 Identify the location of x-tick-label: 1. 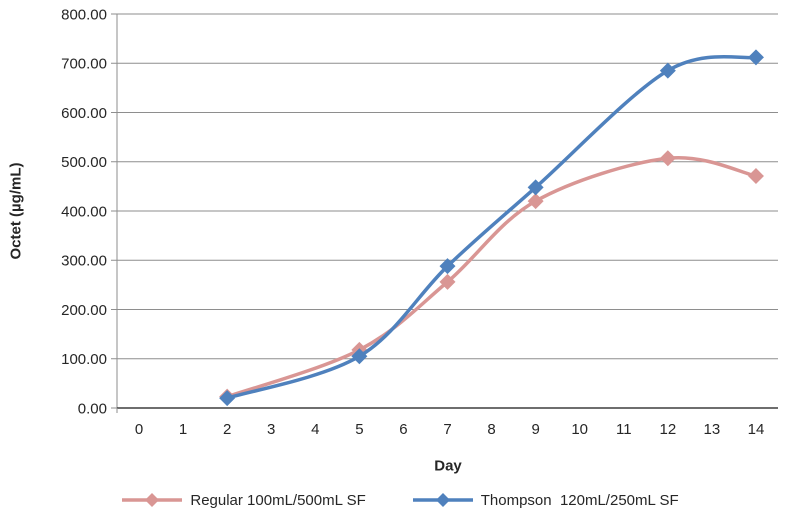
(183, 429).